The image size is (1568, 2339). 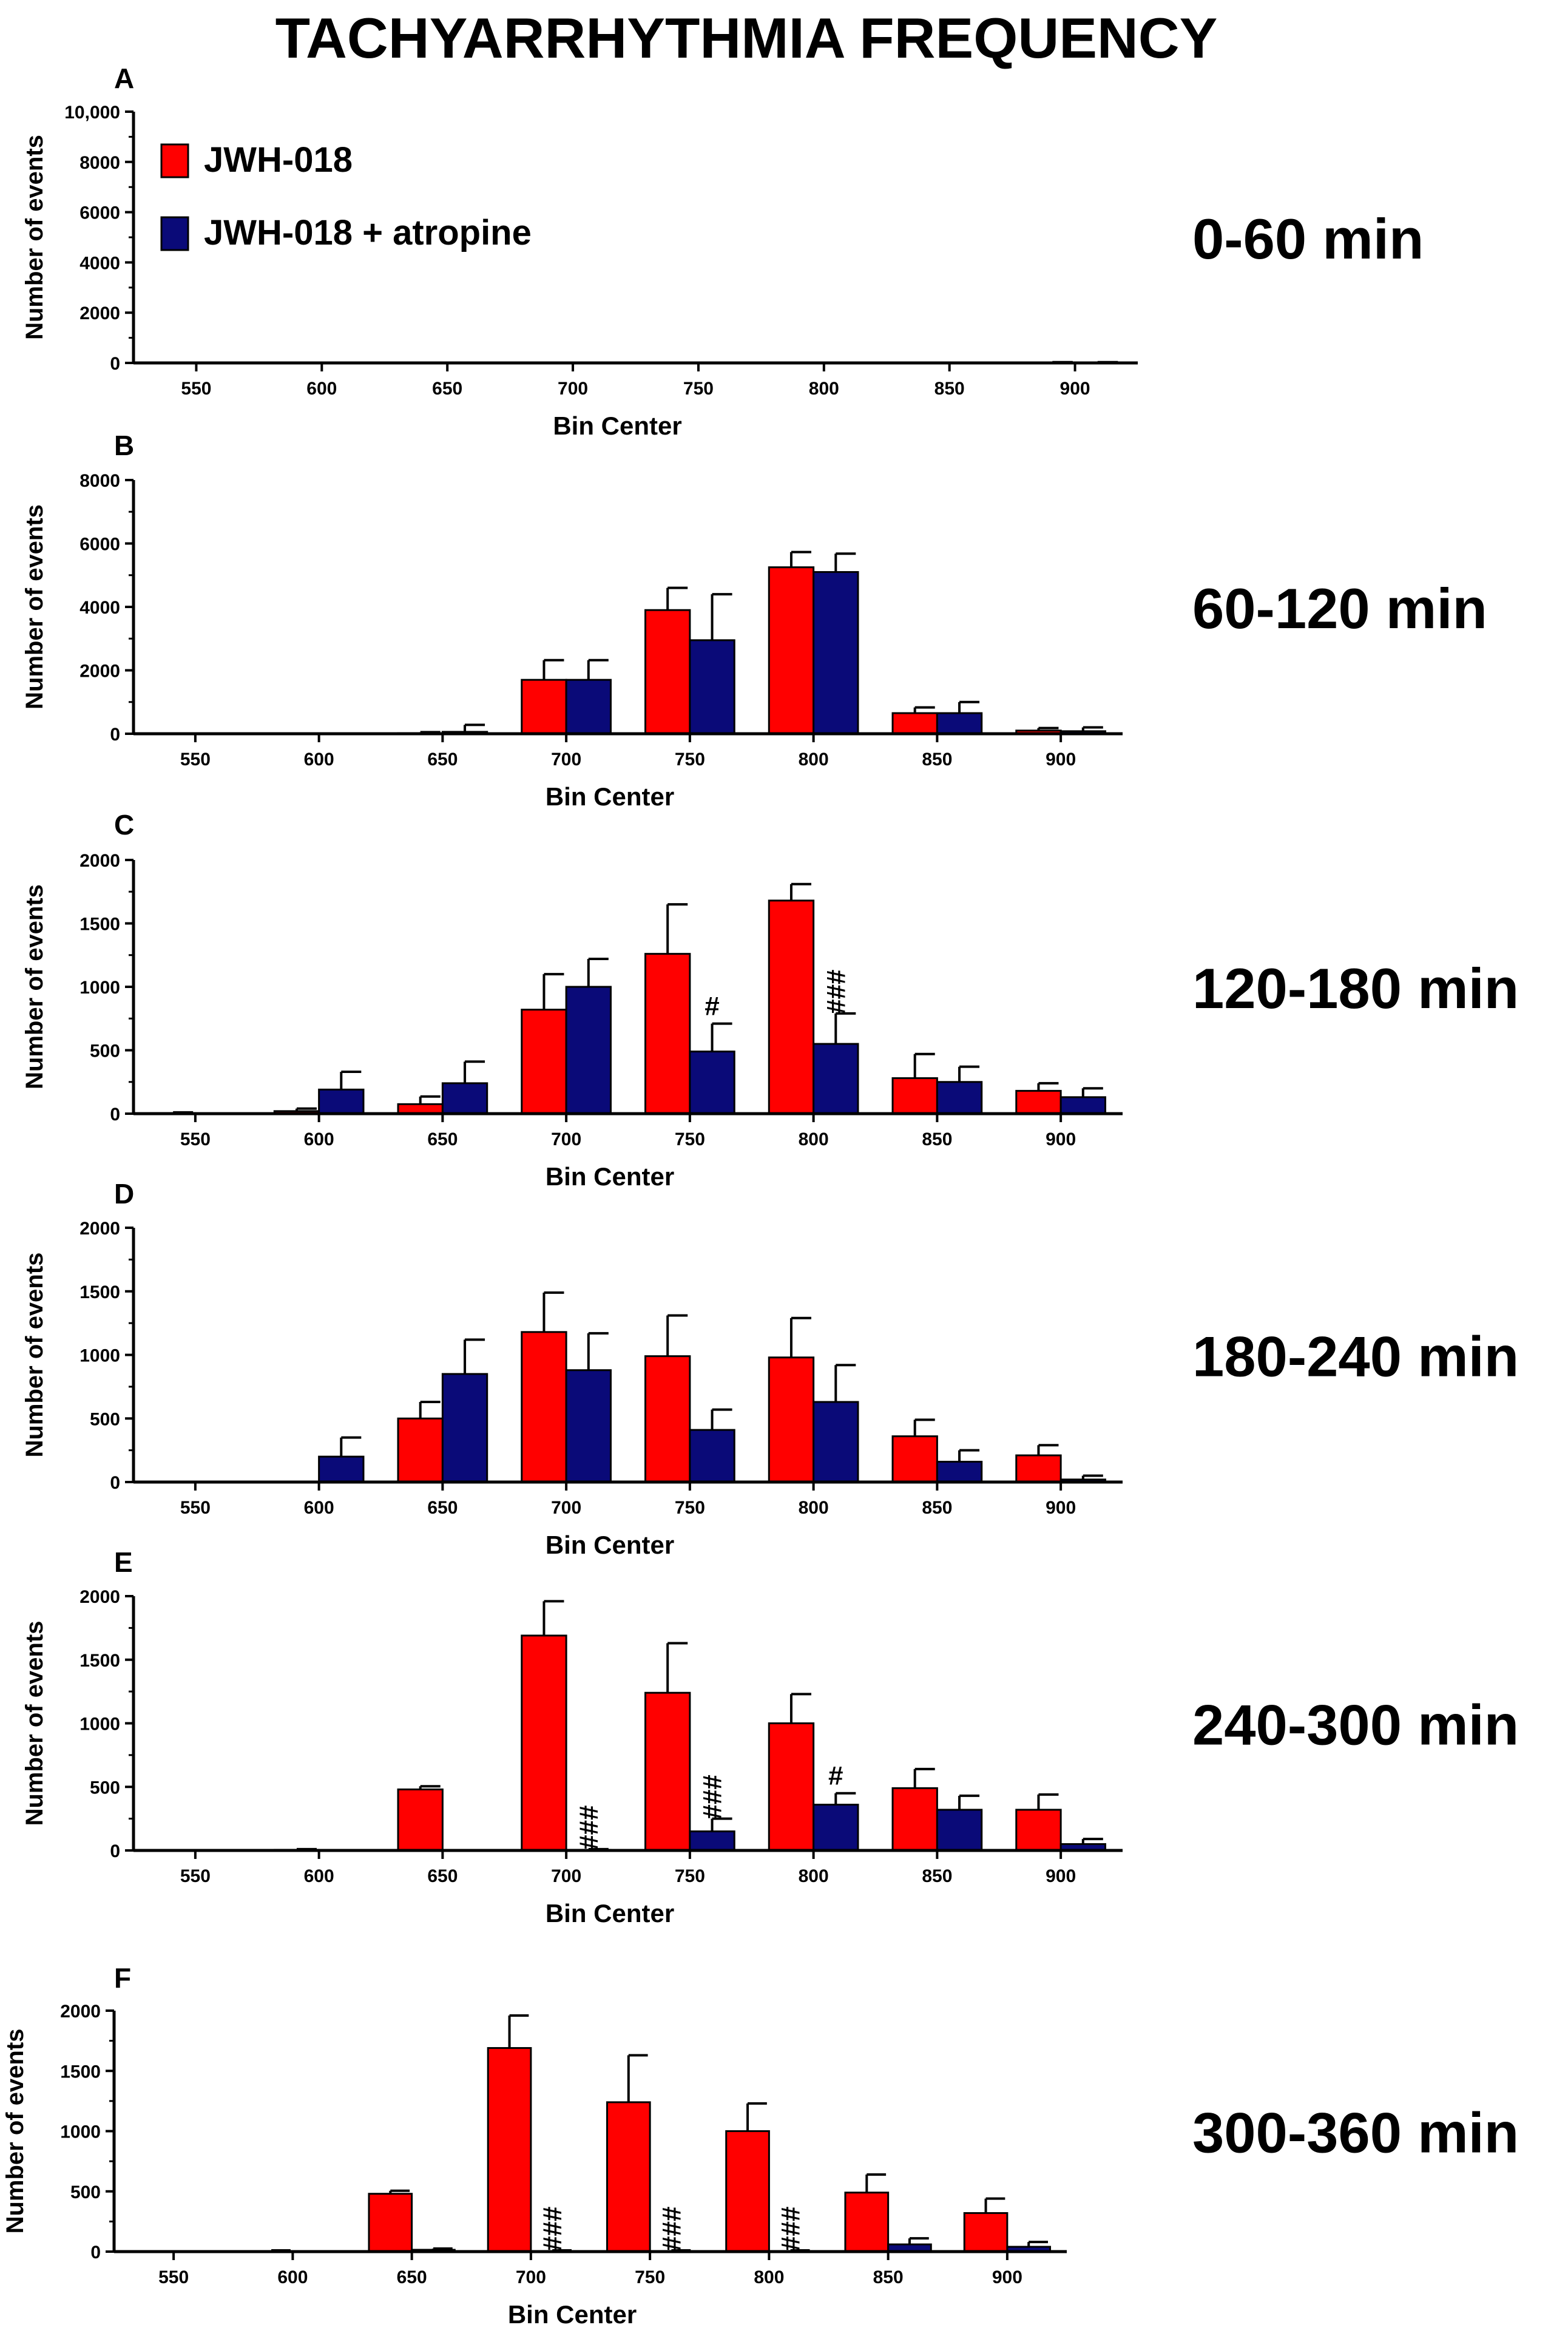 What do you see at coordinates (1356, 1357) in the screenshot?
I see `time-window-label: 180-240 min` at bounding box center [1356, 1357].